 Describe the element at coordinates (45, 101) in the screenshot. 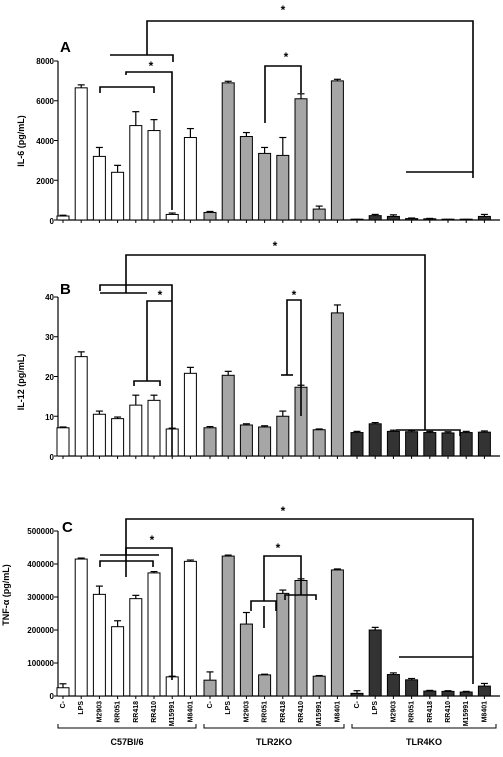

I see `panel-a-ytick: 6000` at that location.